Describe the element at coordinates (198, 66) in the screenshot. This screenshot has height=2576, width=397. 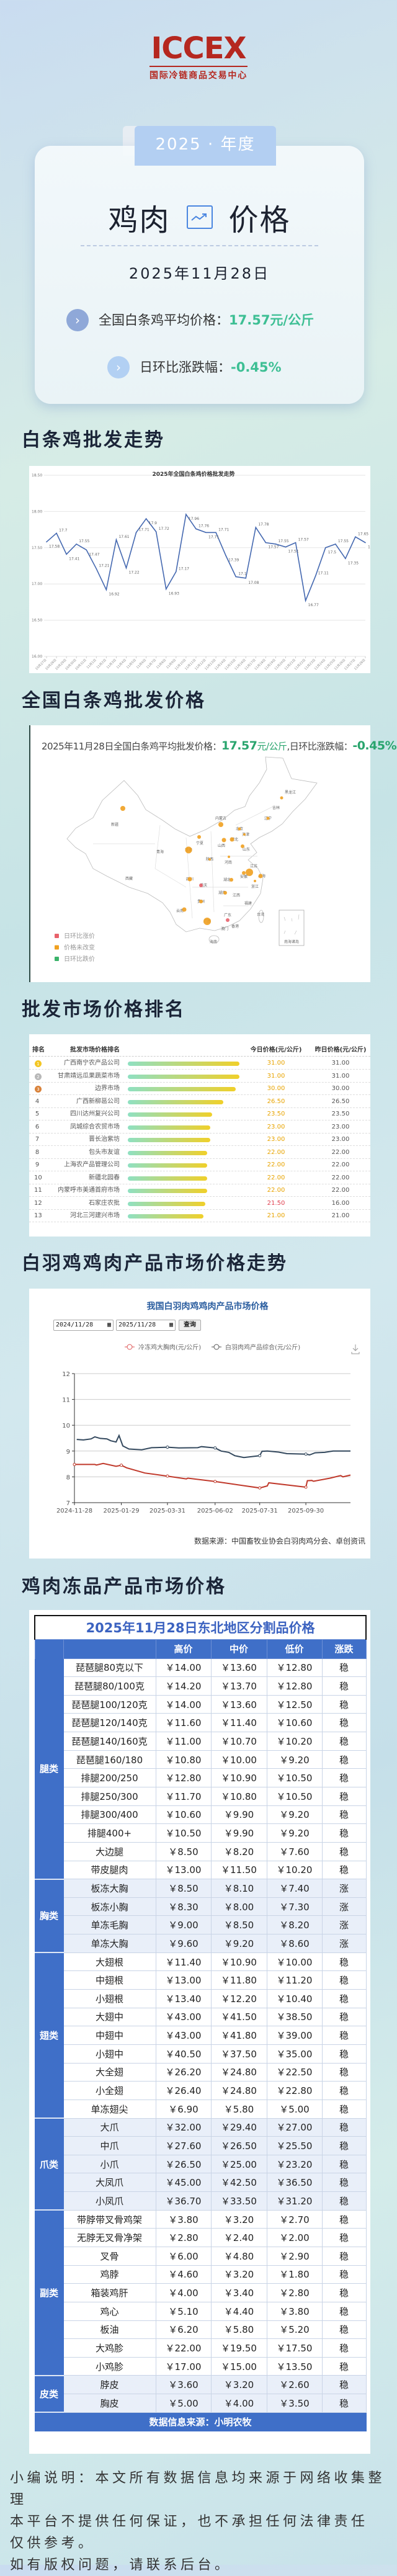
I see `logo-divider` at that location.